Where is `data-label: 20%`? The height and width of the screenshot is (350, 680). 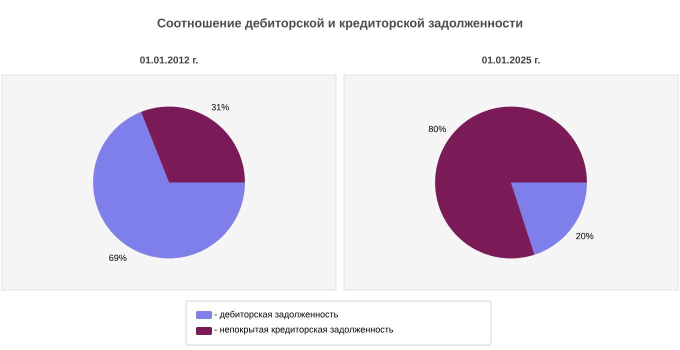 data-label: 20% is located at coordinates (585, 236).